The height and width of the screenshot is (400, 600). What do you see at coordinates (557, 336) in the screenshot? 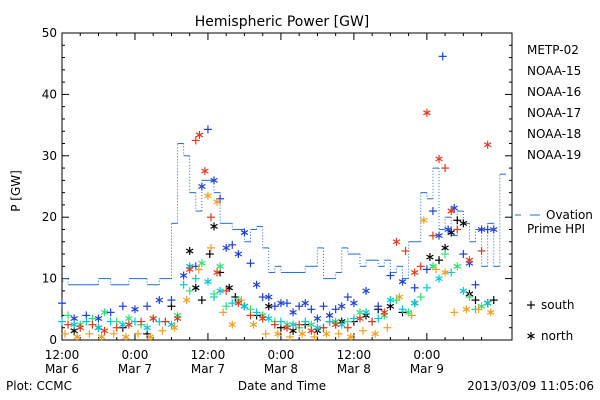
I see `symbol-legend-label: north` at bounding box center [557, 336].